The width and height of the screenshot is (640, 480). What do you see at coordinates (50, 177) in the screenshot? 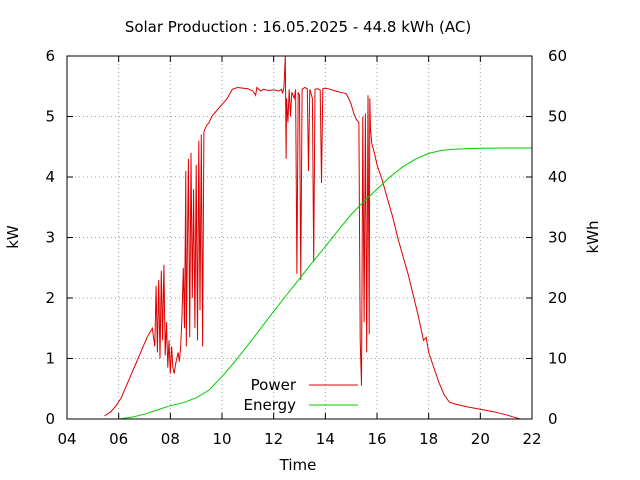
I see `y-tick-label: 4` at bounding box center [50, 177].